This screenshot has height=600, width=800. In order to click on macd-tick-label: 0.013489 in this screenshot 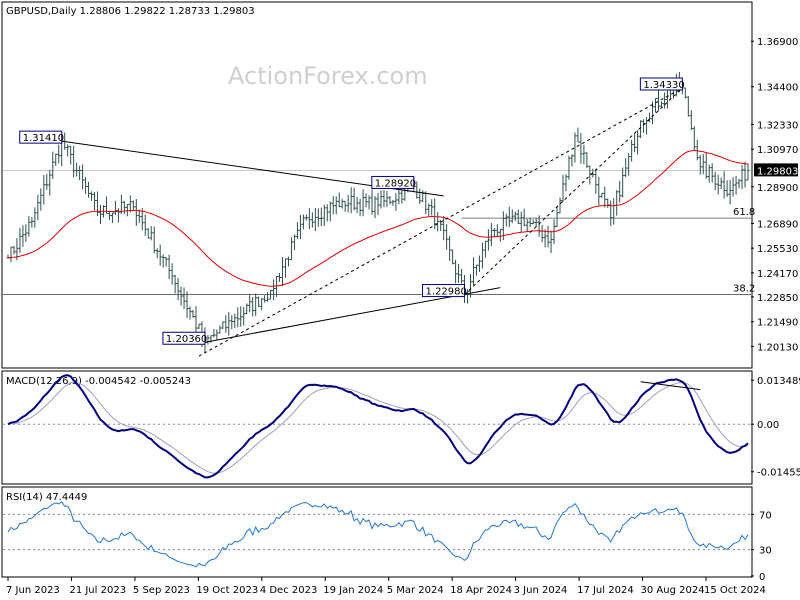, I will do `click(778, 381)`.